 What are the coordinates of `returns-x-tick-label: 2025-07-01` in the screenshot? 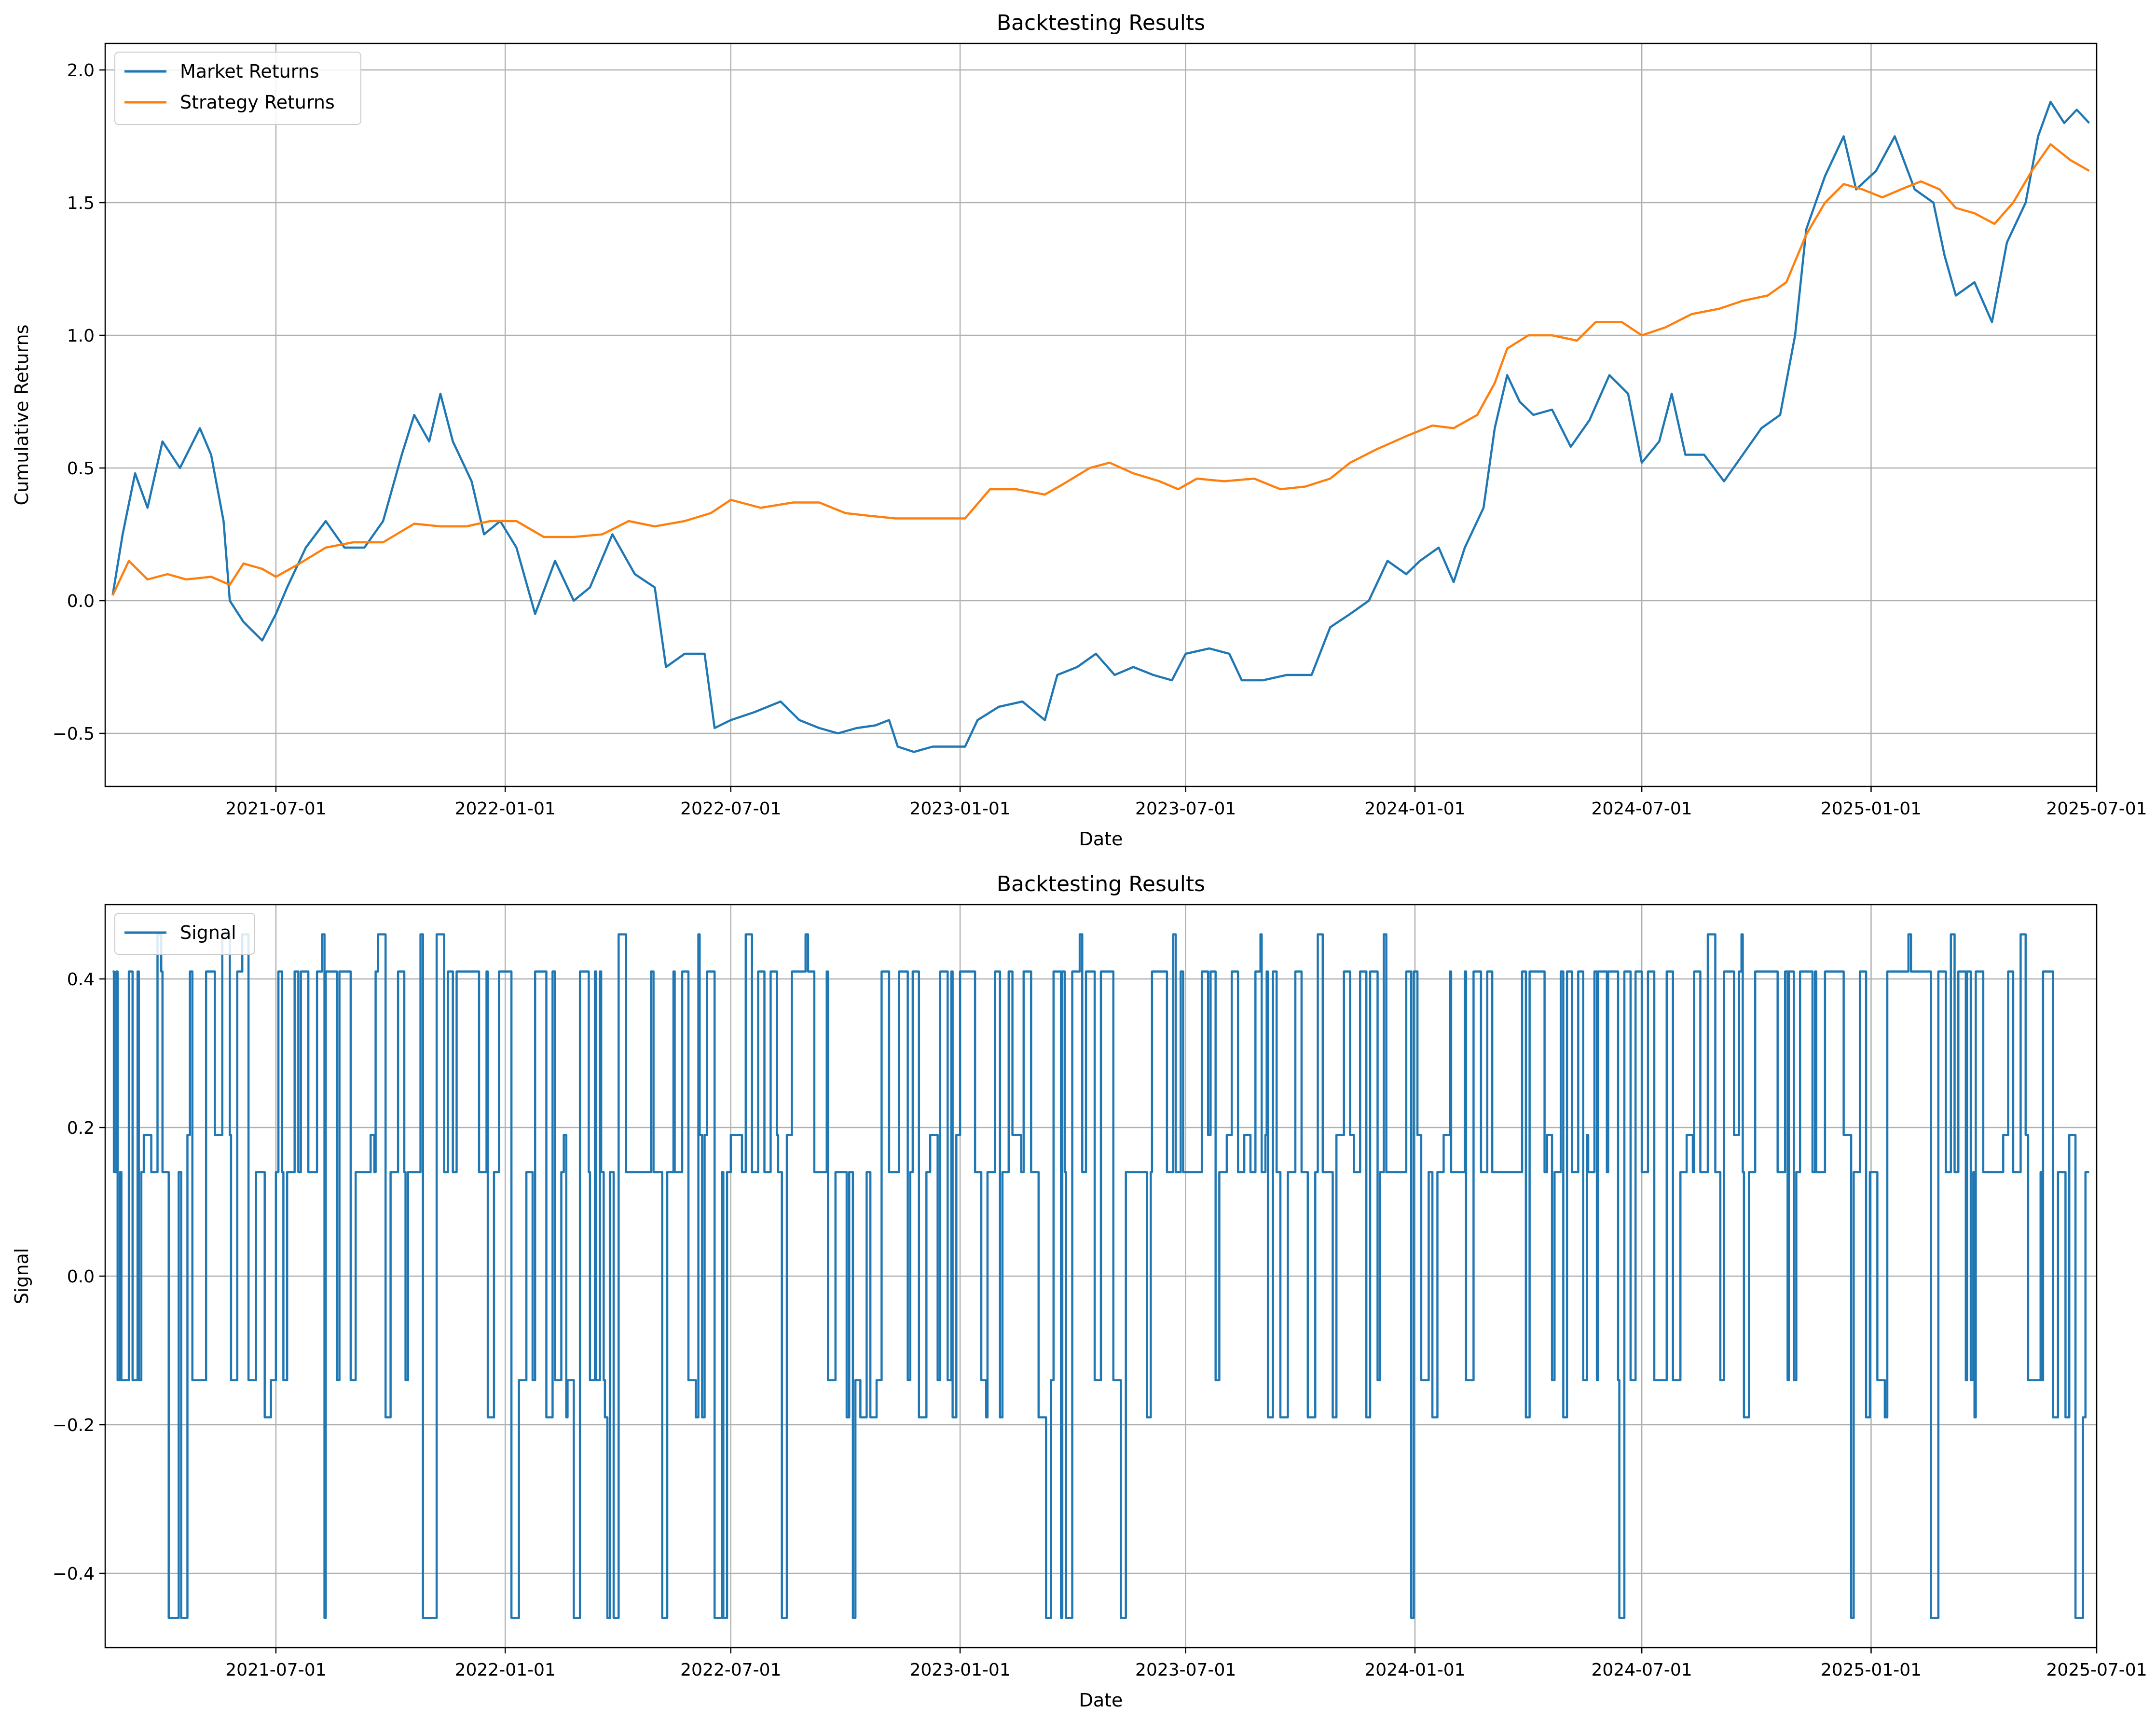 It's located at (2096, 809).